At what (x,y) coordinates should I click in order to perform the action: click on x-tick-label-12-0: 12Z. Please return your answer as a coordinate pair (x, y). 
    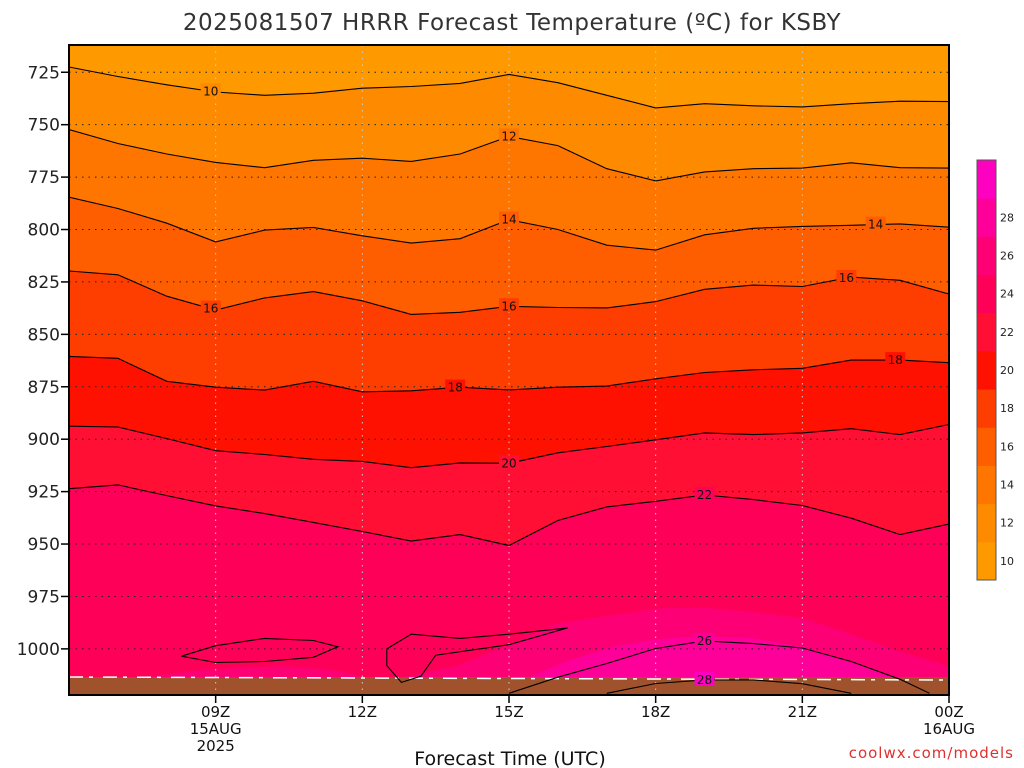
    Looking at the image, I should click on (362, 712).